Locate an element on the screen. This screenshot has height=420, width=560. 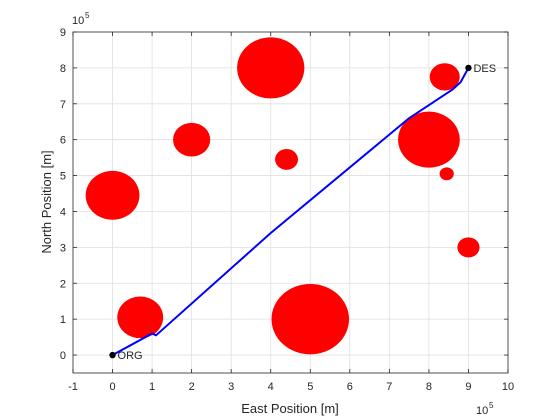
x-tick-label: -1 is located at coordinates (73, 387).